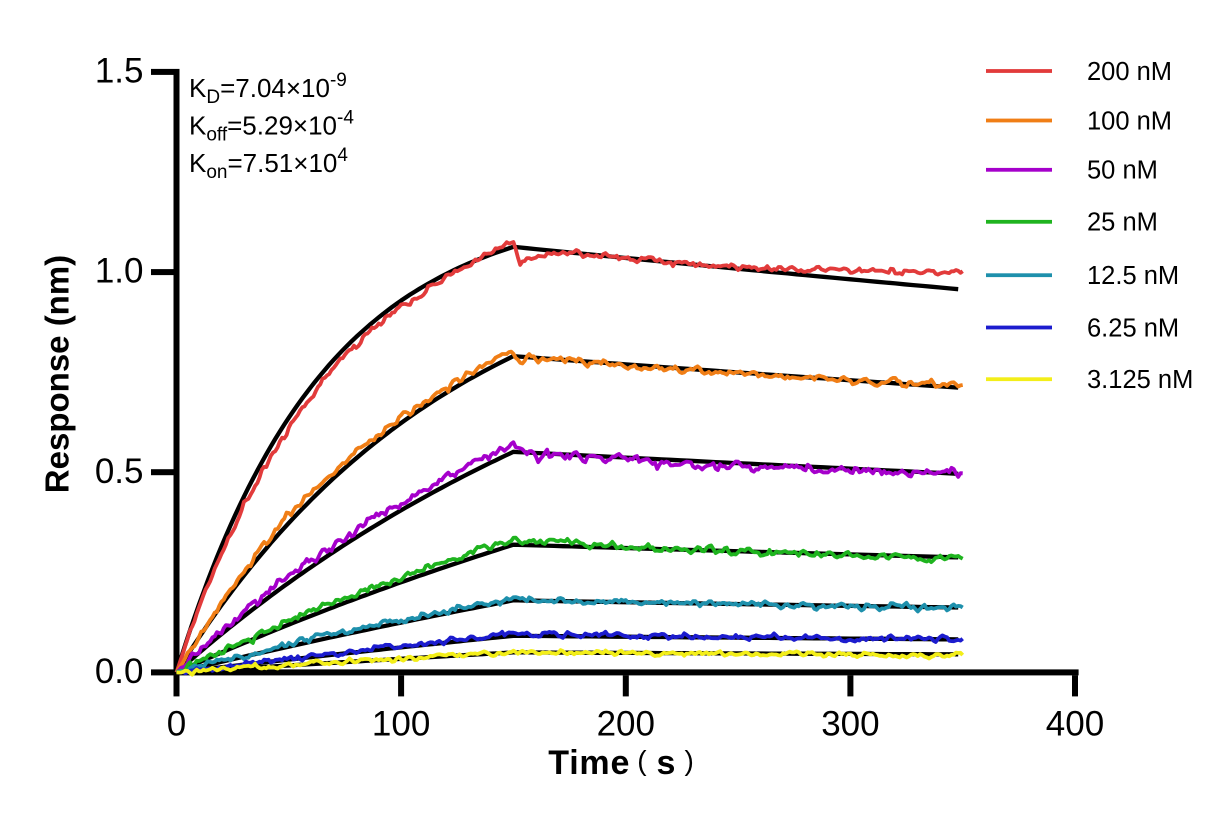 The image size is (1232, 825). Describe the element at coordinates (1129, 72) in the screenshot. I see `svg-text: 200 nM` at that location.